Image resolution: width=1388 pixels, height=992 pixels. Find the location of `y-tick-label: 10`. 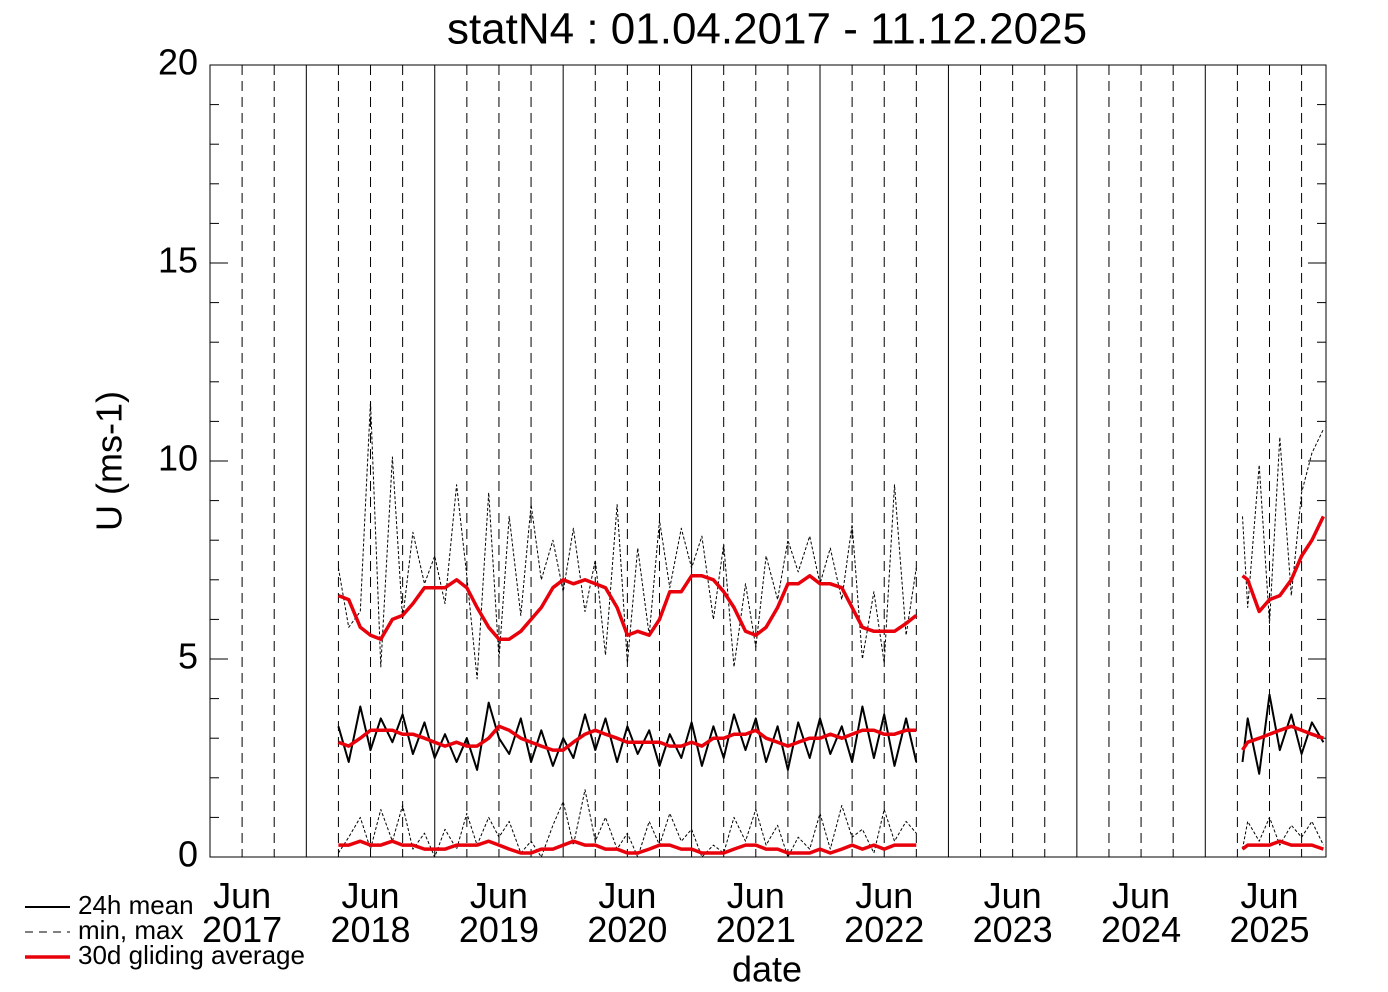

y-tick-label: 10 is located at coordinates (178, 458).